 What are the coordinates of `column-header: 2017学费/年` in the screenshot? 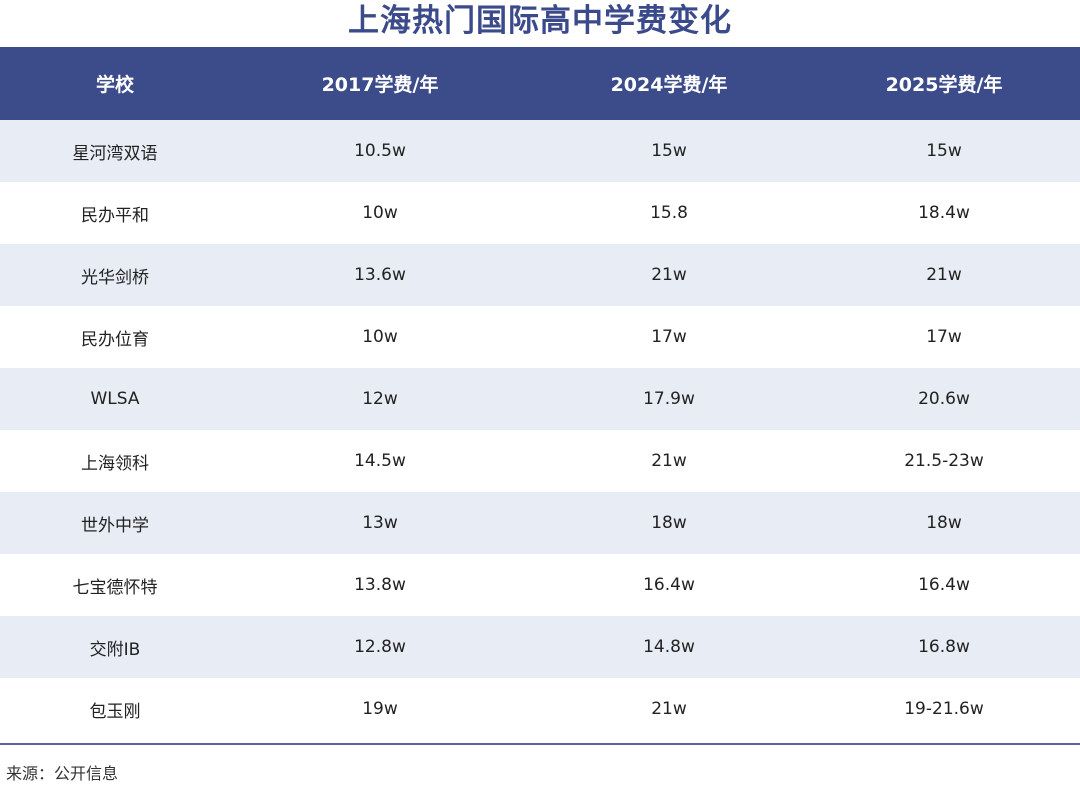 It's located at (380, 83).